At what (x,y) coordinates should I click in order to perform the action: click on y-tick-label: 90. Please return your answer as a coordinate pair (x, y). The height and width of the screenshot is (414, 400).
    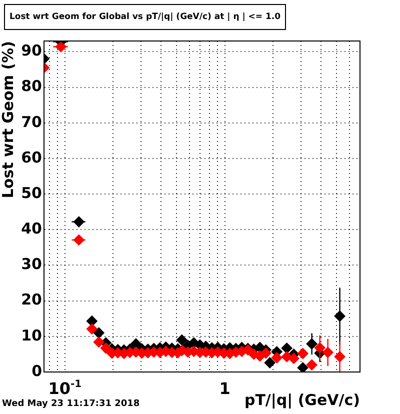
    Looking at the image, I should click on (31, 51).